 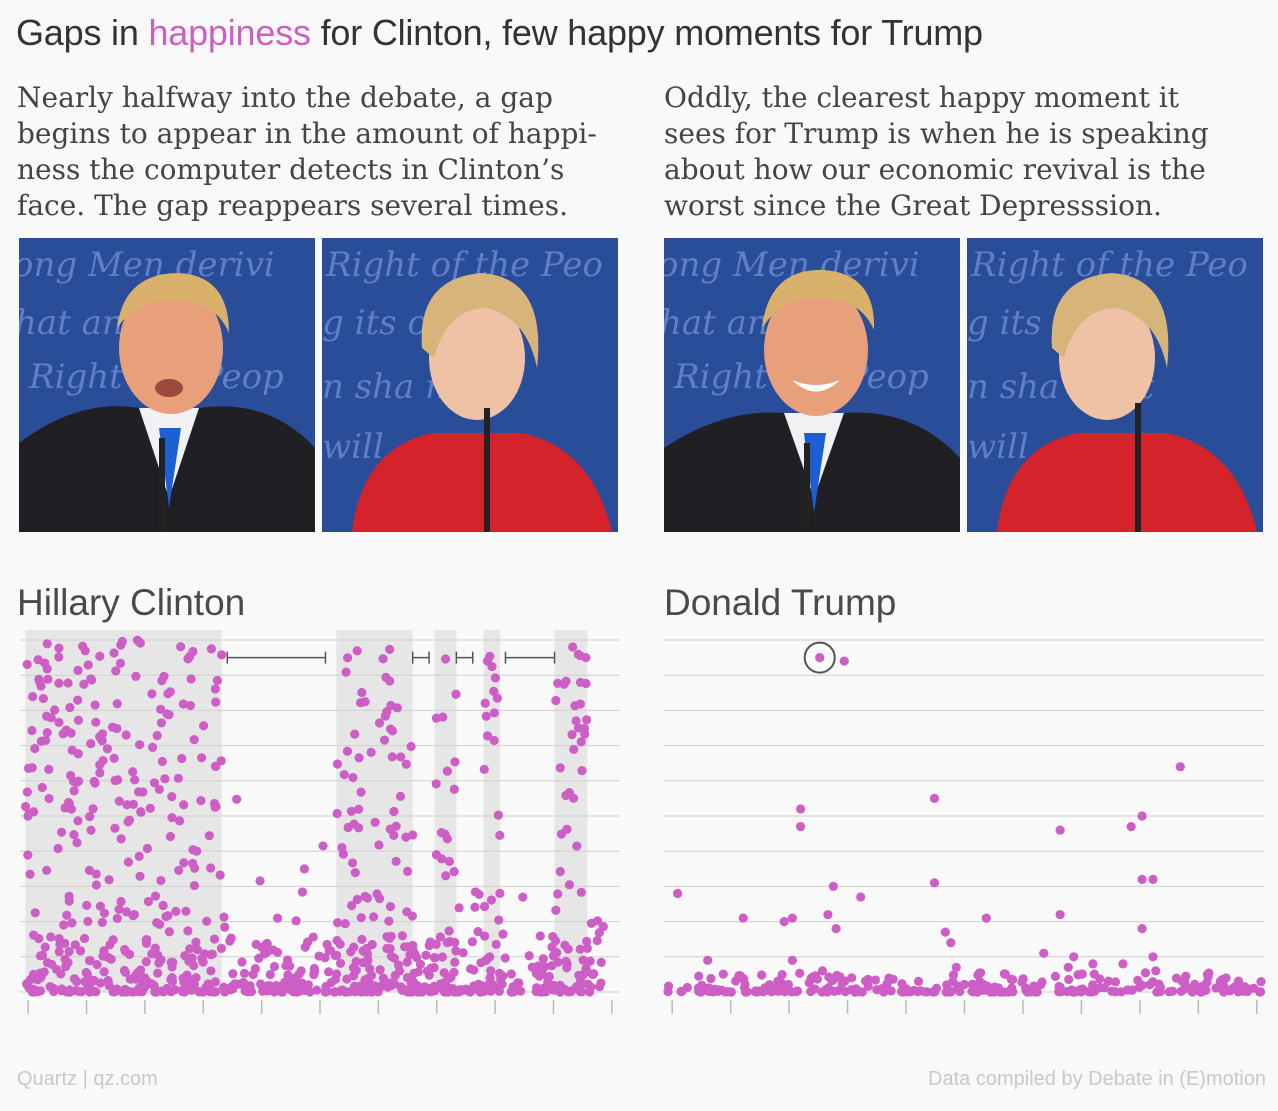 What do you see at coordinates (780, 602) in the screenshot?
I see `trump-chart-title: Donald Trump` at bounding box center [780, 602].